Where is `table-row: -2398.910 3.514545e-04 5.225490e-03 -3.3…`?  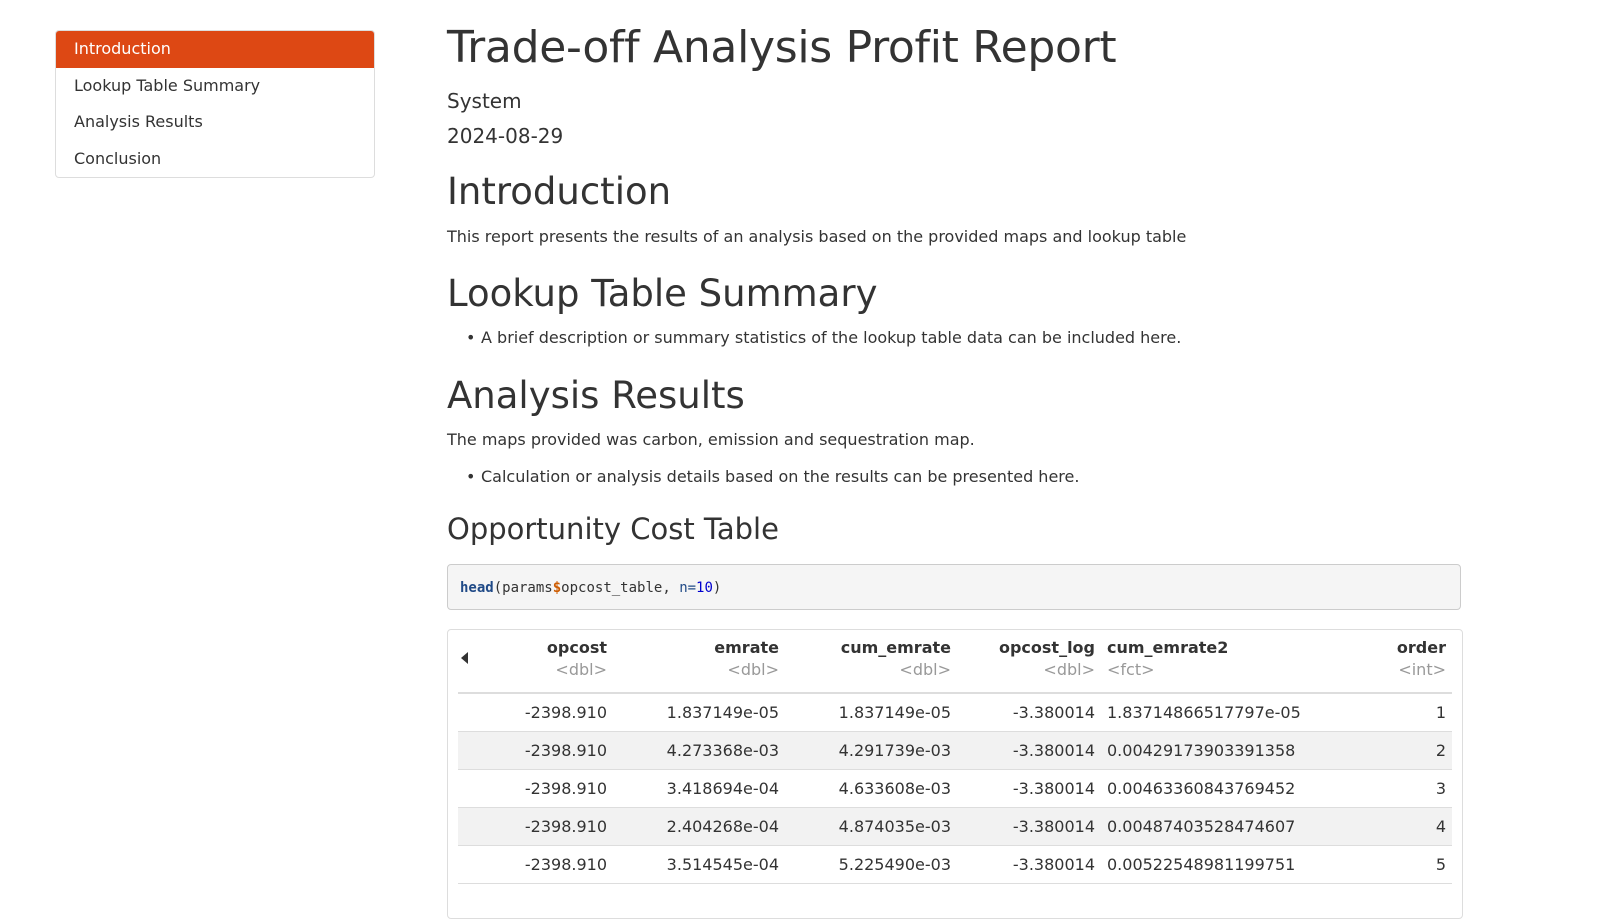
table-row: -2398.910 3.514545e-04 5.225490e-03 -3.3… is located at coordinates (955, 864).